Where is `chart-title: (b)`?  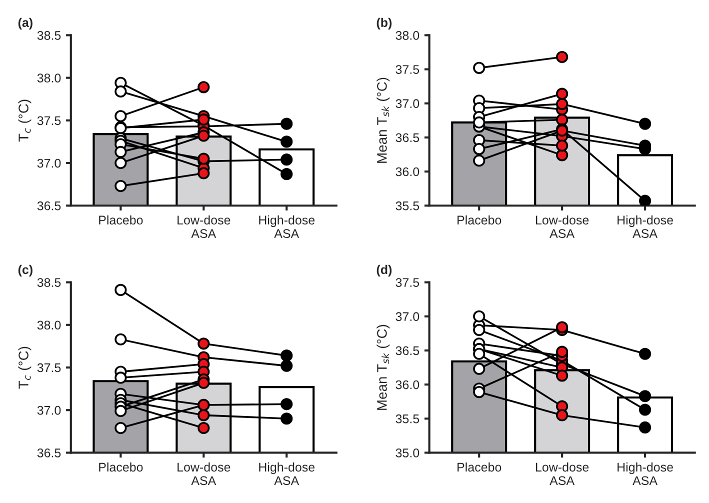
chart-title: (b) is located at coordinates (384, 24).